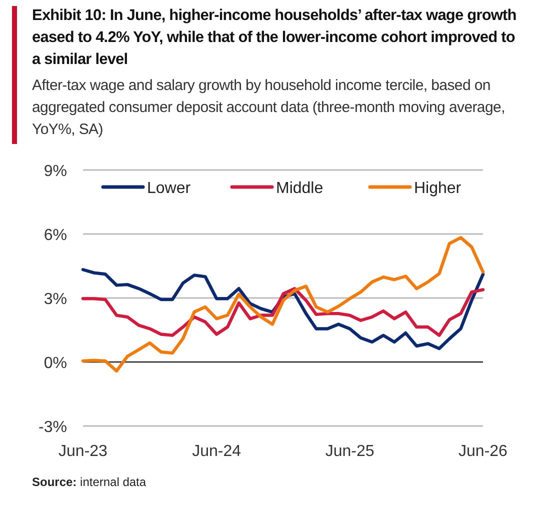  What do you see at coordinates (269, 108) in the screenshot?
I see `chart-subtitle: After-tax wage and salary growth by household income tercile, based on aggregated consumer deposit account data (three-month moving average, YoY%, SA)` at bounding box center [269, 108].